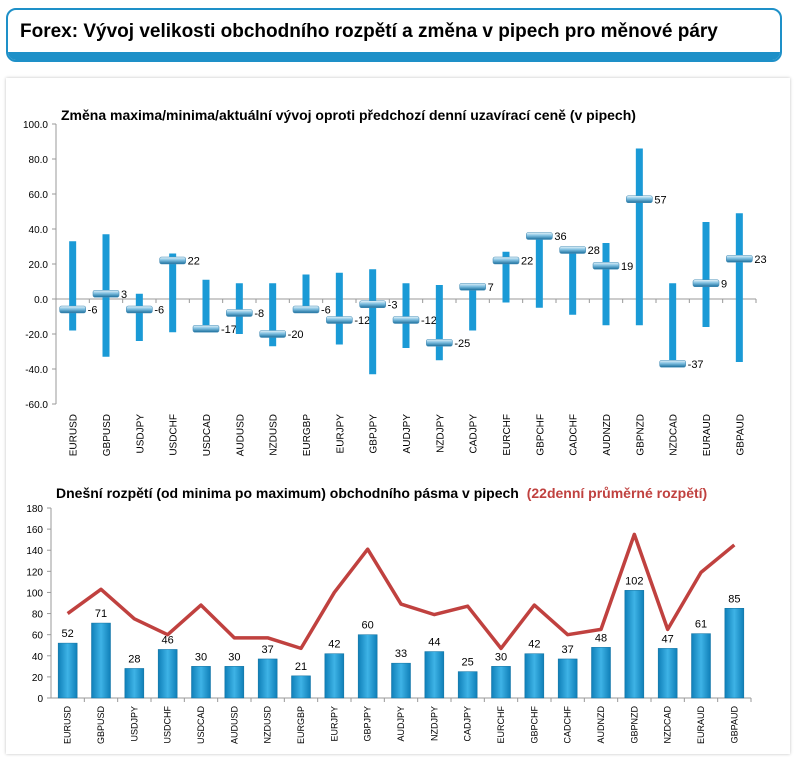 Image resolution: width=798 pixels, height=757 pixels. Describe the element at coordinates (36, 405) in the screenshot. I see `y-tick-label: -60.0` at that location.